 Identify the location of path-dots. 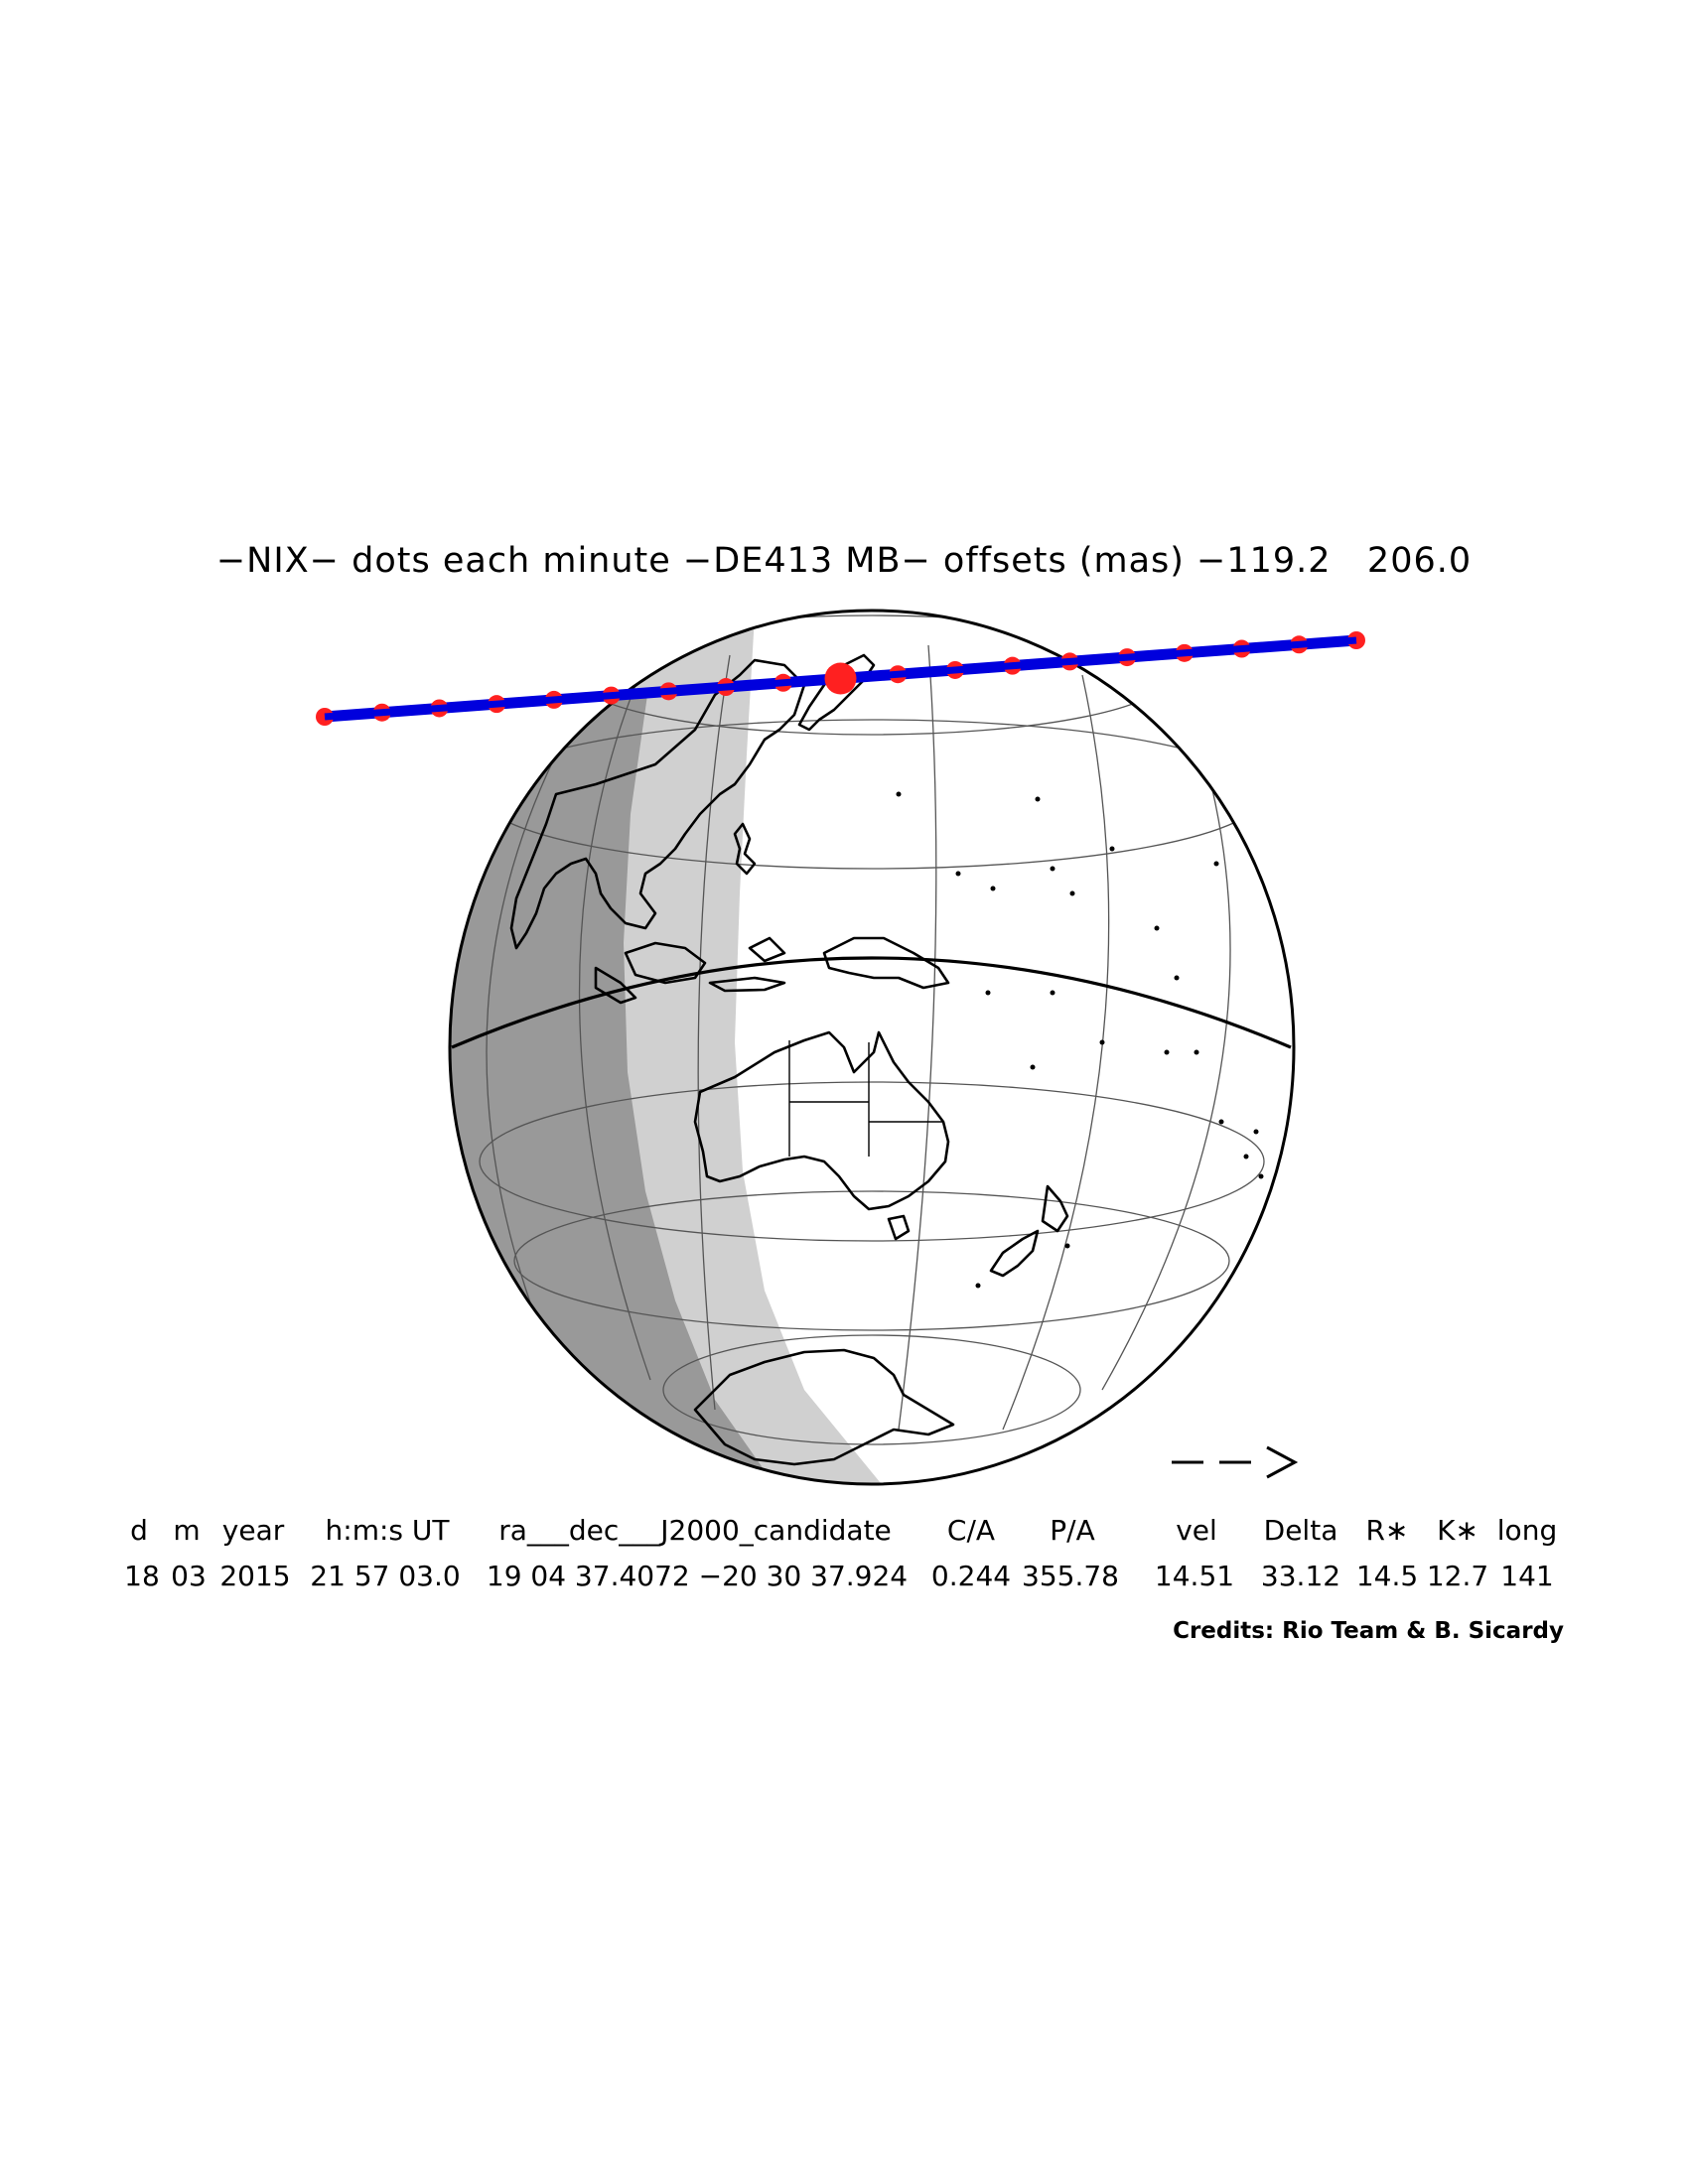
(840, 678).